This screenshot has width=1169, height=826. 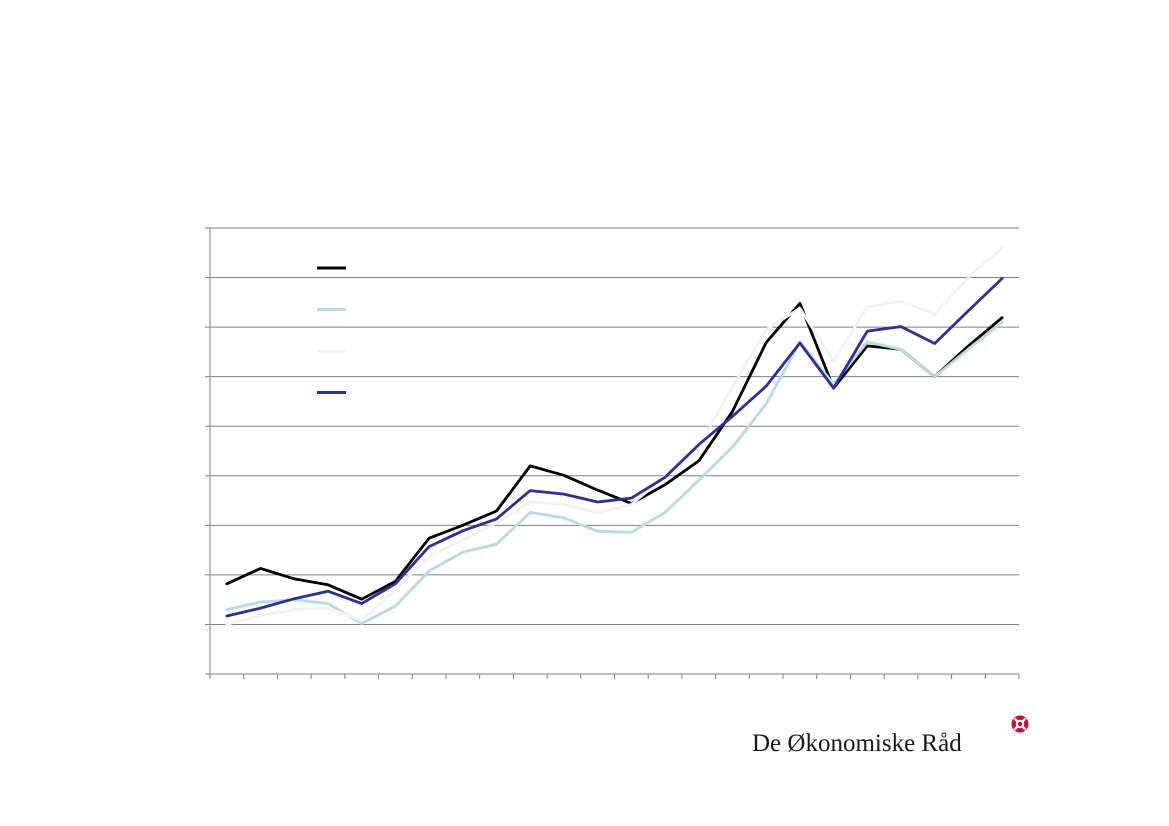 What do you see at coordinates (331, 330) in the screenshot?
I see `legend` at bounding box center [331, 330].